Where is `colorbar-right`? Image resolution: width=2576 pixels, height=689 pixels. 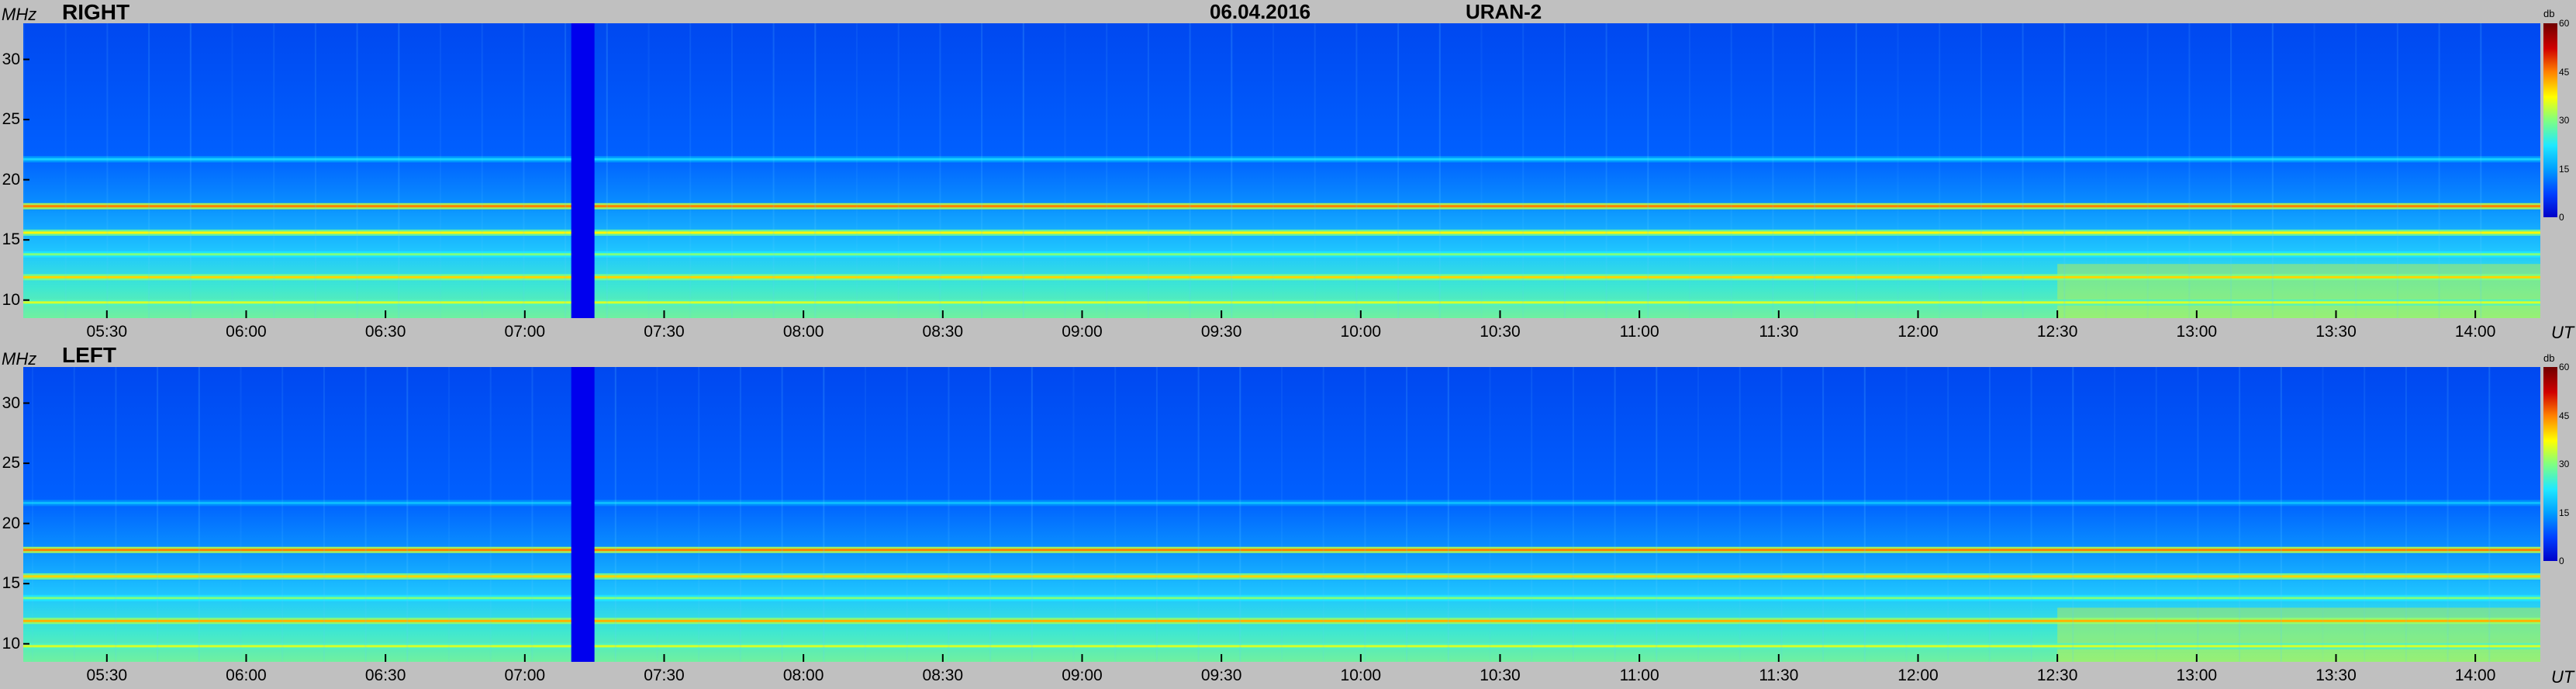
colorbar-right is located at coordinates (2550, 120).